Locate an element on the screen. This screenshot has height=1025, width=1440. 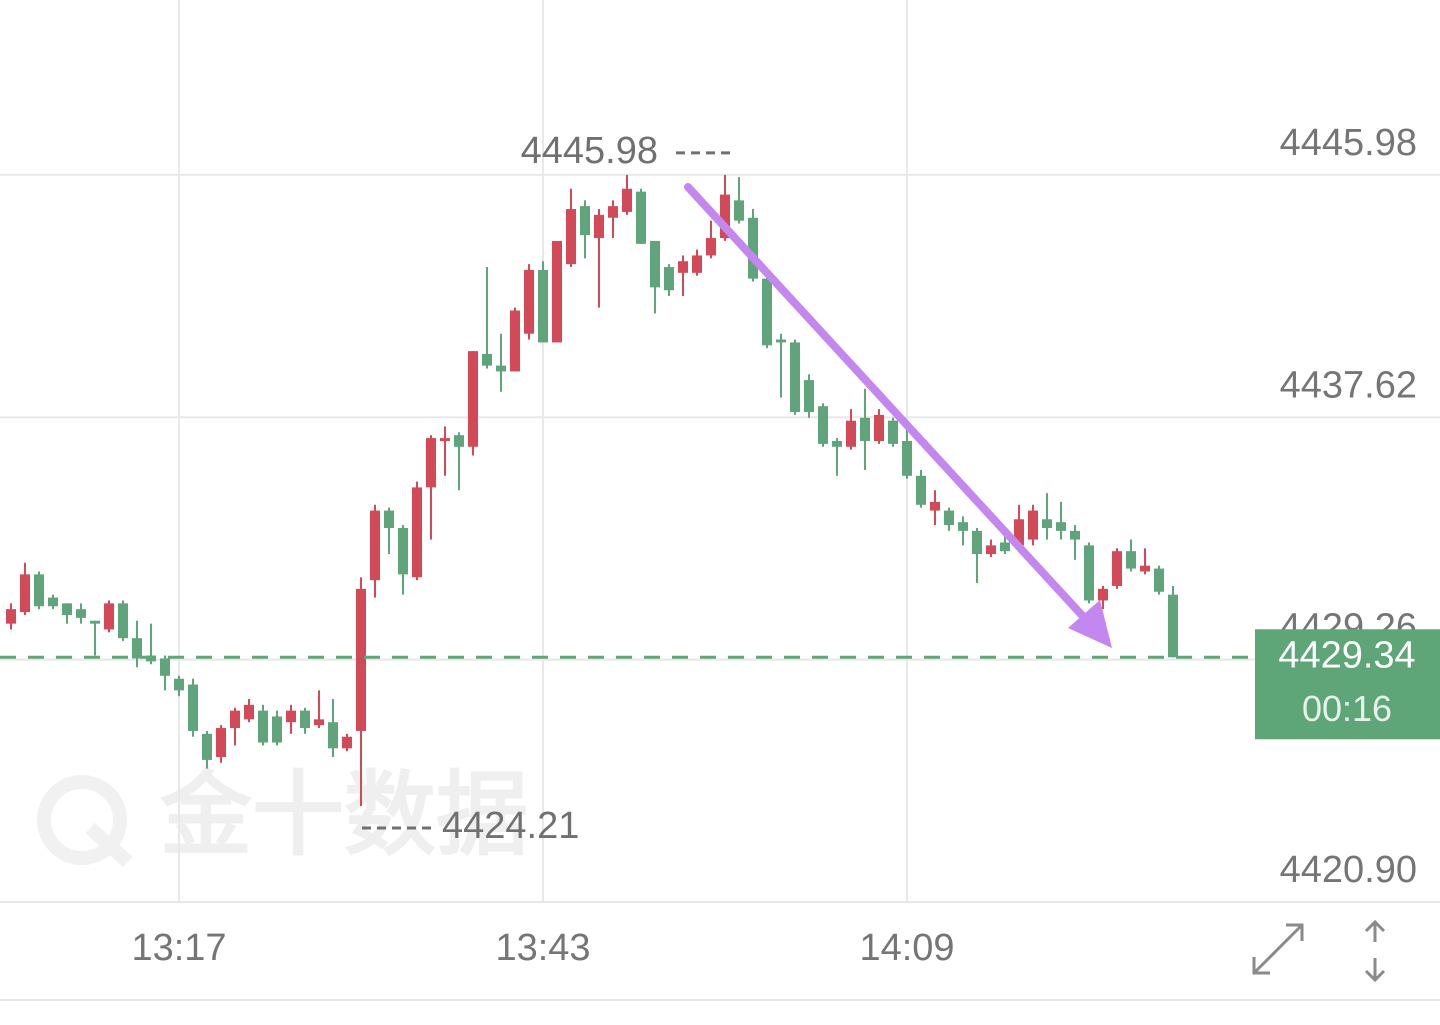
last-price-tag is located at coordinates (1347, 684).